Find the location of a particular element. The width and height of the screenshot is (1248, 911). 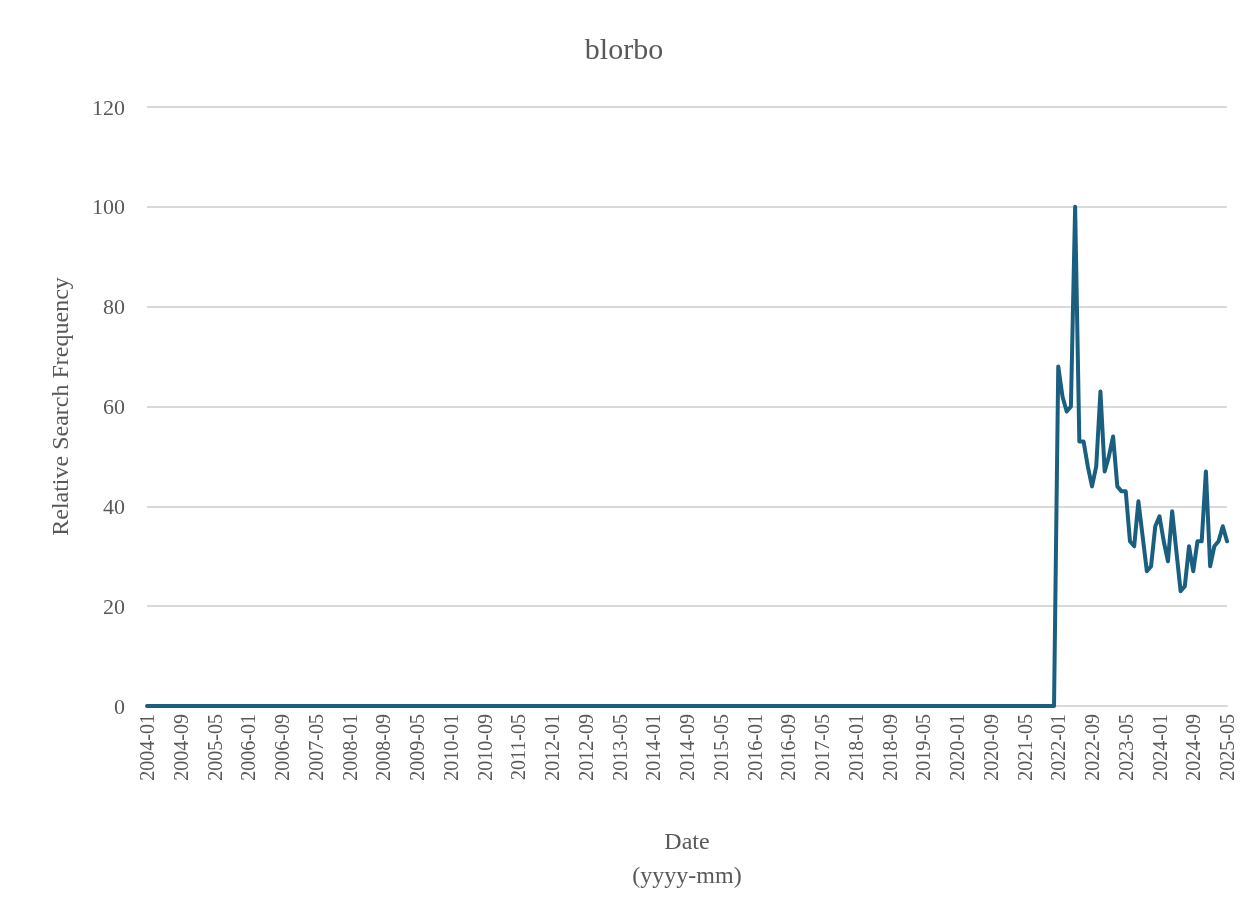

chart-title: blorbo is located at coordinates (624, 48).